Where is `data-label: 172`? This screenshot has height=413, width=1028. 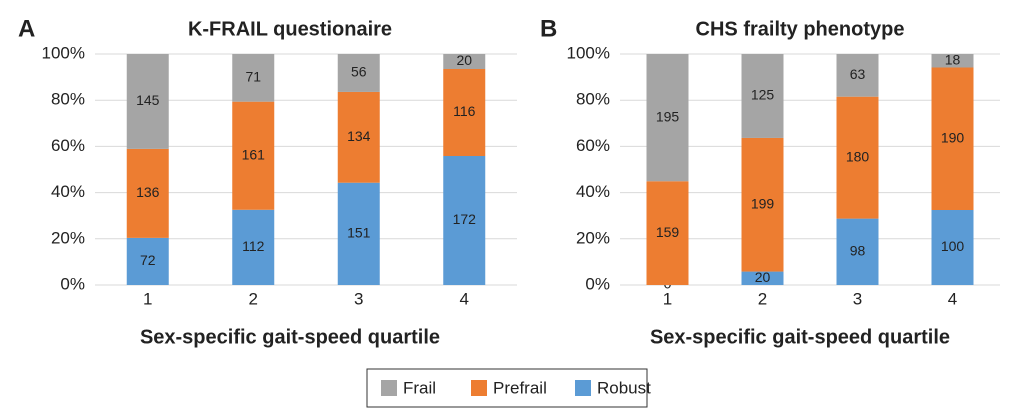
data-label: 172 is located at coordinates (465, 219).